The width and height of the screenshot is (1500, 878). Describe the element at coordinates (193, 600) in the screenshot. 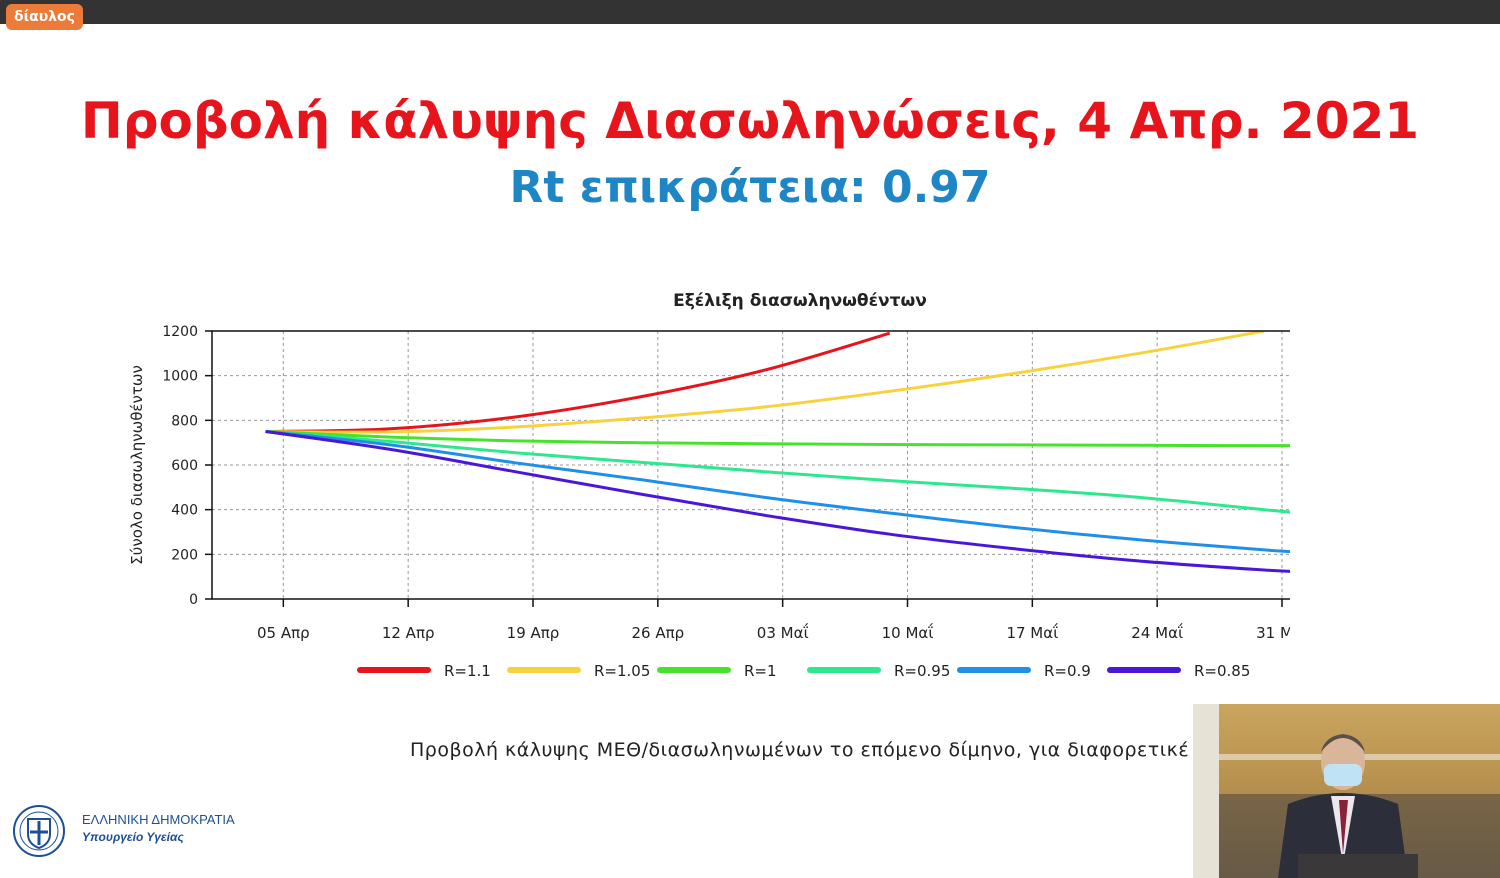

I see `y-tick-label: 0` at that location.